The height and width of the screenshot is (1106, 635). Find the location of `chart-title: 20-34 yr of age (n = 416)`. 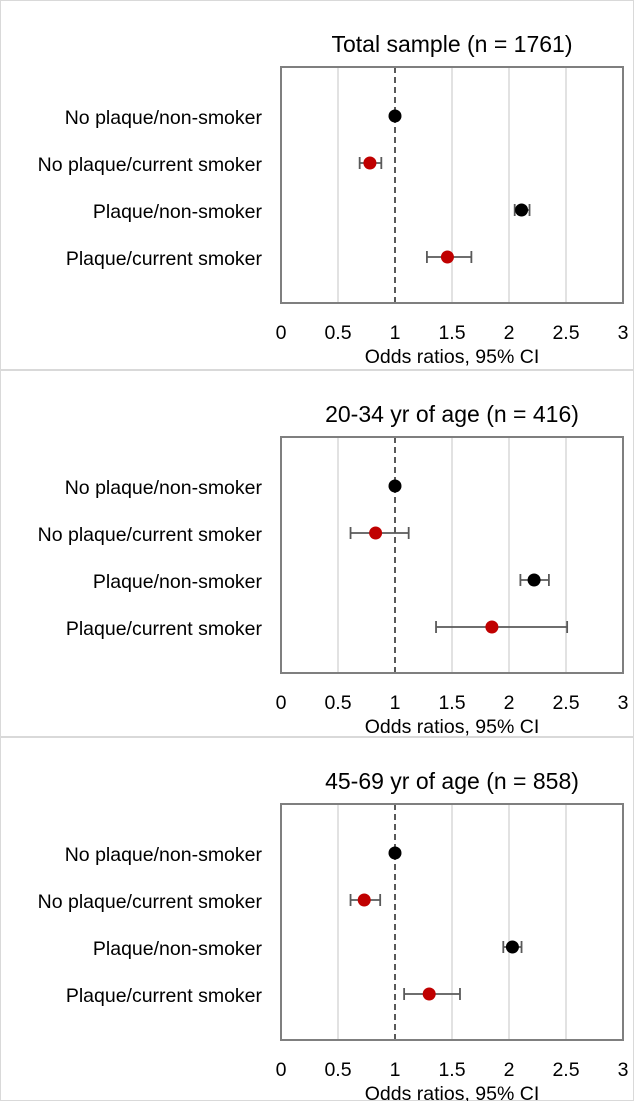

chart-title: 20-34 yr of age (n = 416) is located at coordinates (452, 414).